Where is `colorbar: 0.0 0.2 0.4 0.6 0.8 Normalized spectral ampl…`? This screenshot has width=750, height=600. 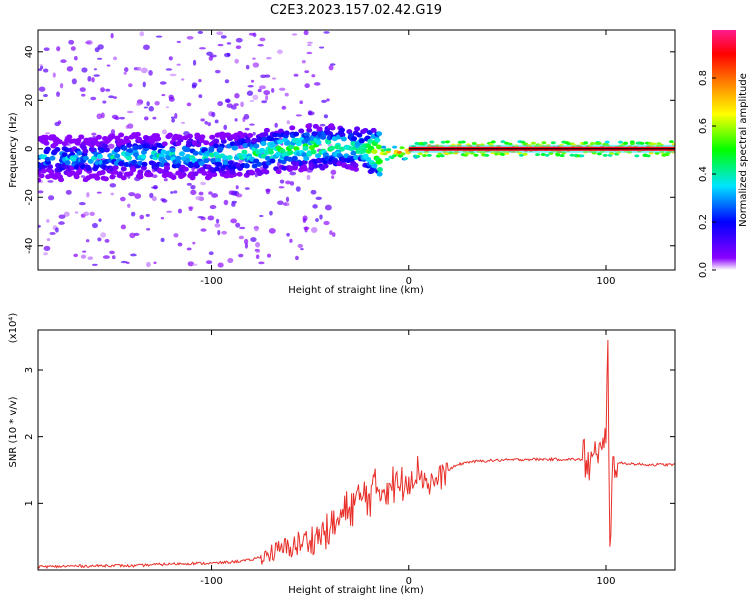
colorbar: 0.0 0.2 0.4 0.6 0.8 Normalized spectral ampl… is located at coordinates (723, 154).